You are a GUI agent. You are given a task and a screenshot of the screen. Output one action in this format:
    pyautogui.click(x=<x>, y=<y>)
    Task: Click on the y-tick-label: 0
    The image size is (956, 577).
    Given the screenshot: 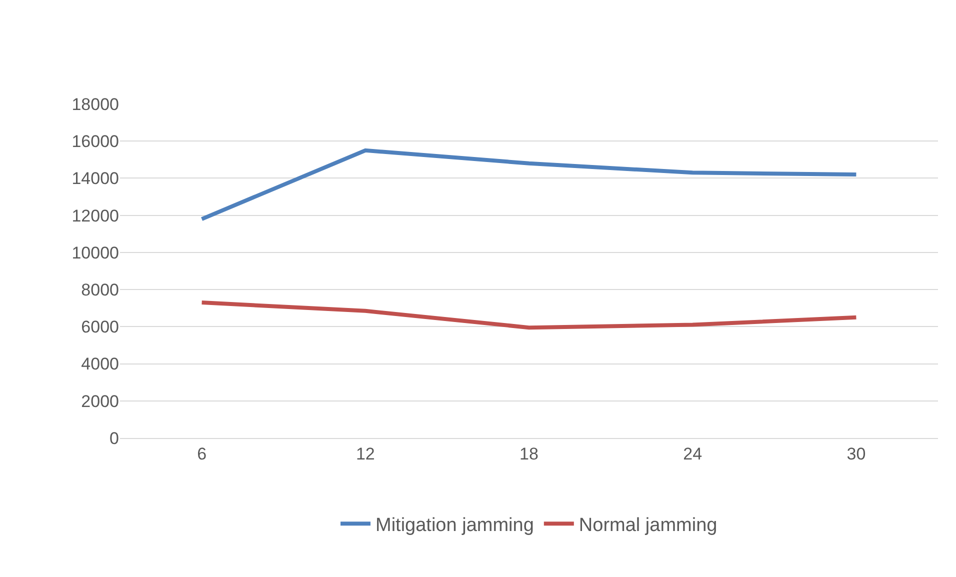 What is the action you would take?
    pyautogui.click(x=114, y=438)
    